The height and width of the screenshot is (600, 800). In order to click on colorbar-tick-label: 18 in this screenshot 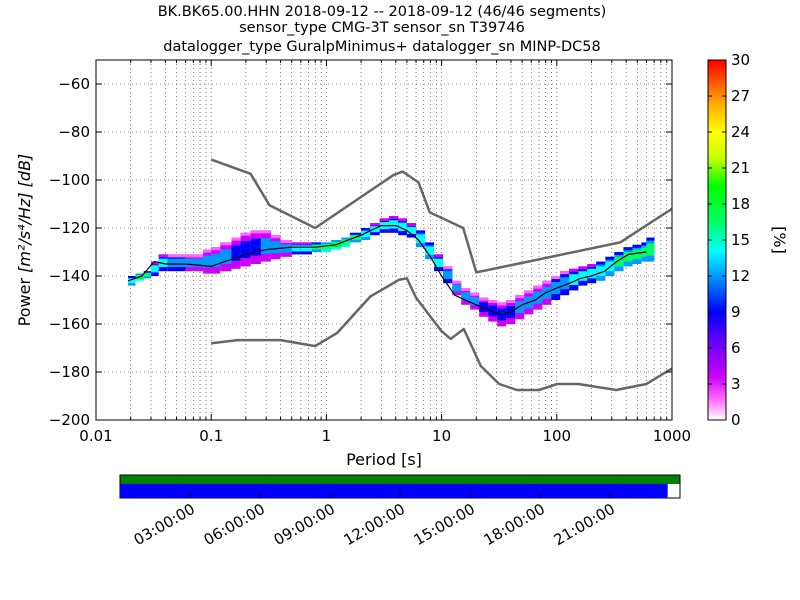, I will do `click(740, 204)`.